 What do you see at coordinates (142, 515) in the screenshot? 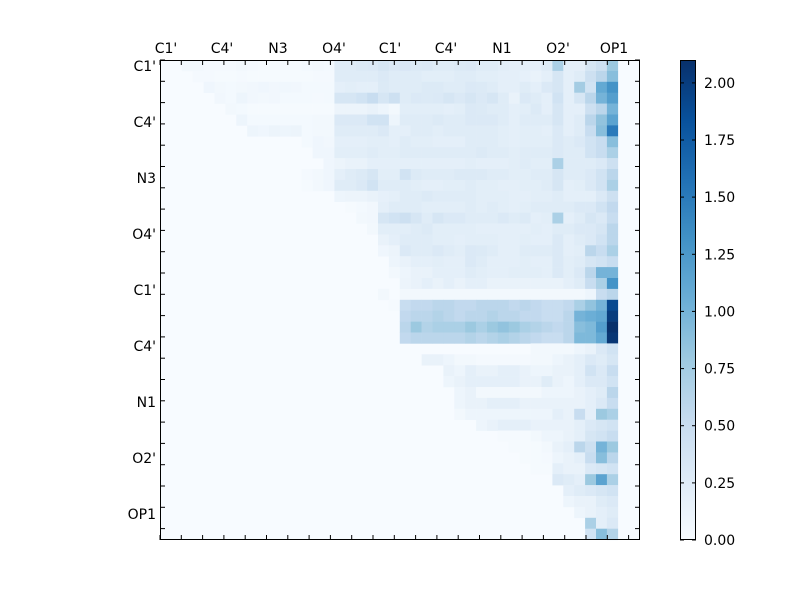
I see `y-tick-label: OP1` at bounding box center [142, 515].